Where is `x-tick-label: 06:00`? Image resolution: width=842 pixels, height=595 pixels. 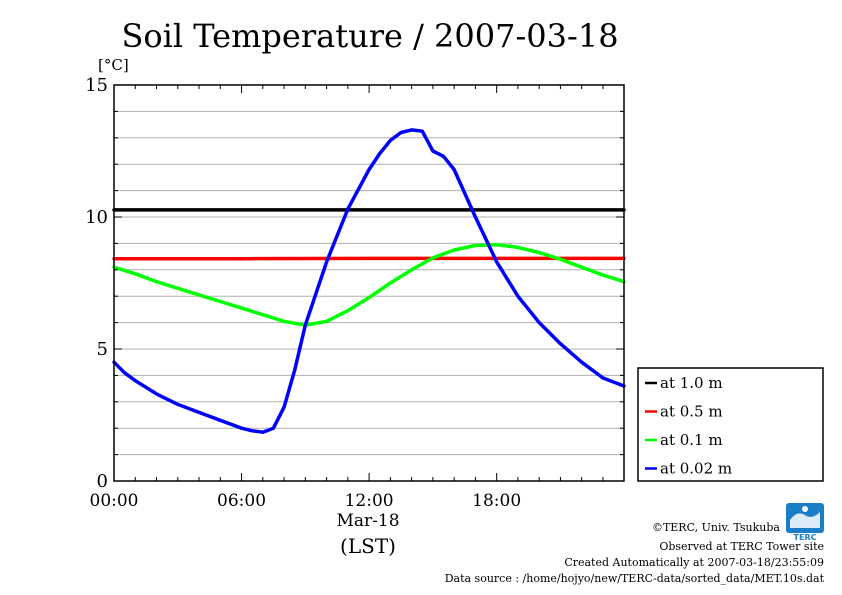
x-tick-label: 06:00 is located at coordinates (241, 501).